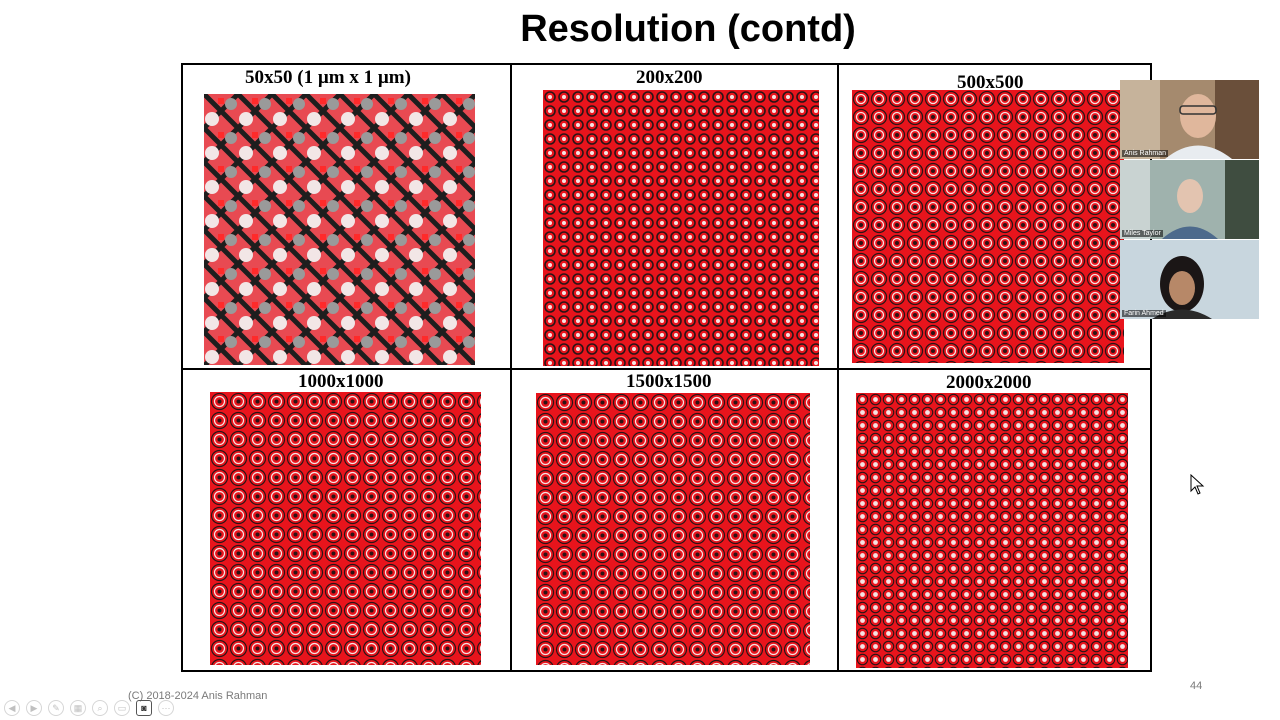  I want to click on slides-grid-icon: ▦, so click(78, 708).